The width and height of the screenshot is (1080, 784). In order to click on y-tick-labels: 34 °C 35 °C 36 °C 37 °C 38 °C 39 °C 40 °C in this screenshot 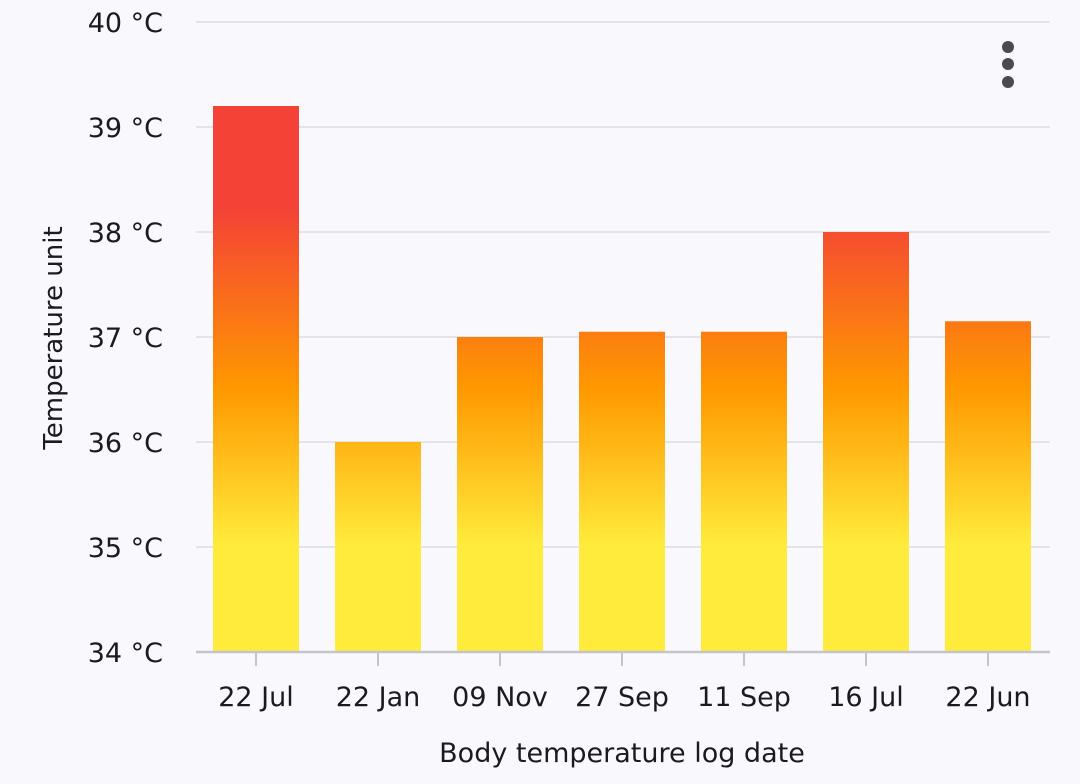, I will do `click(125, 338)`.